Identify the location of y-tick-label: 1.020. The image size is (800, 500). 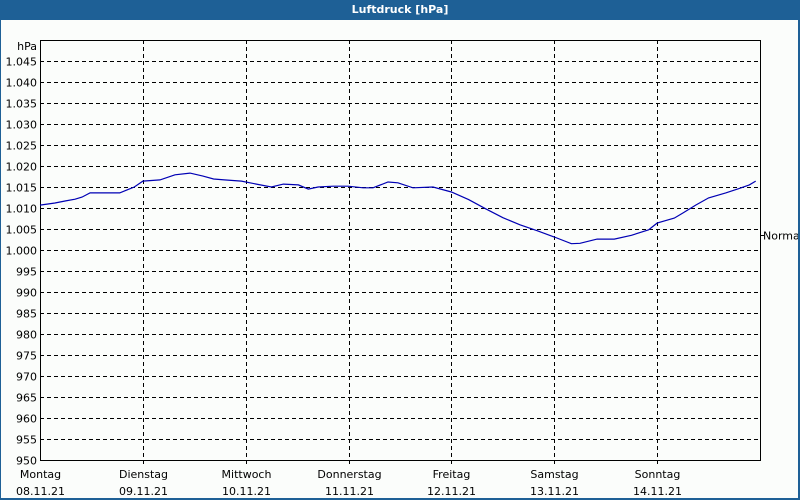
(22, 167).